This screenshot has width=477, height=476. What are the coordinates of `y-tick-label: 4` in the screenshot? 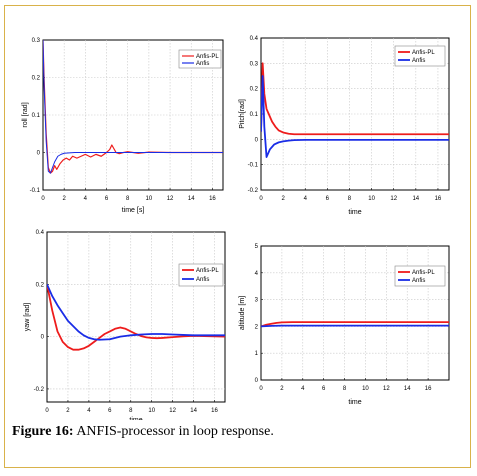 It's located at (257, 274).